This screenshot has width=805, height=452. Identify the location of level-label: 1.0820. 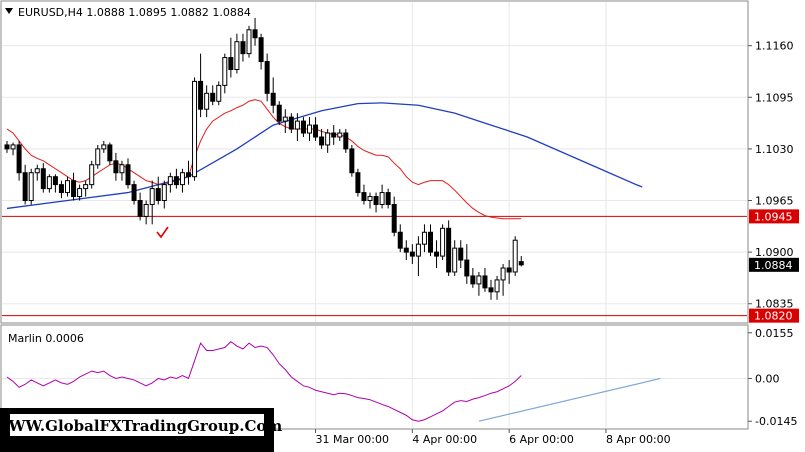
(773, 316).